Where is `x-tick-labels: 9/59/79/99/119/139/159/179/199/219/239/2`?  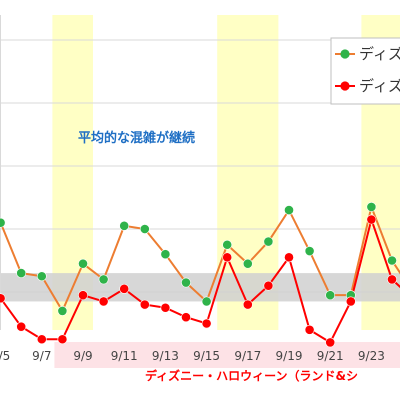
x-tick-labels: 9/59/79/99/119/139/159/179/199/219/239/2 is located at coordinates (192, 356).